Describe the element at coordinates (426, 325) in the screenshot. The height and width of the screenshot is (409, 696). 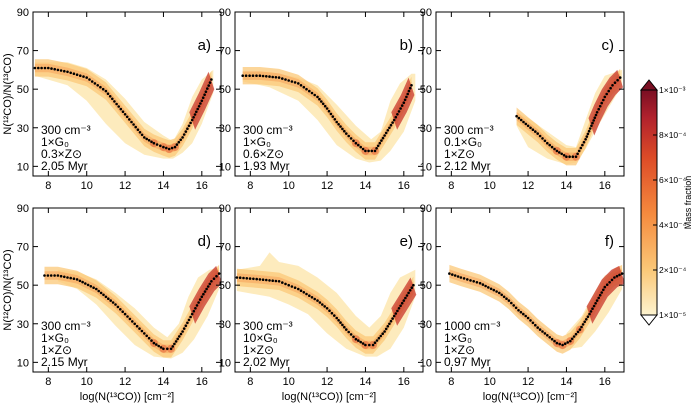
I see `y-tick-label: 30` at that location.